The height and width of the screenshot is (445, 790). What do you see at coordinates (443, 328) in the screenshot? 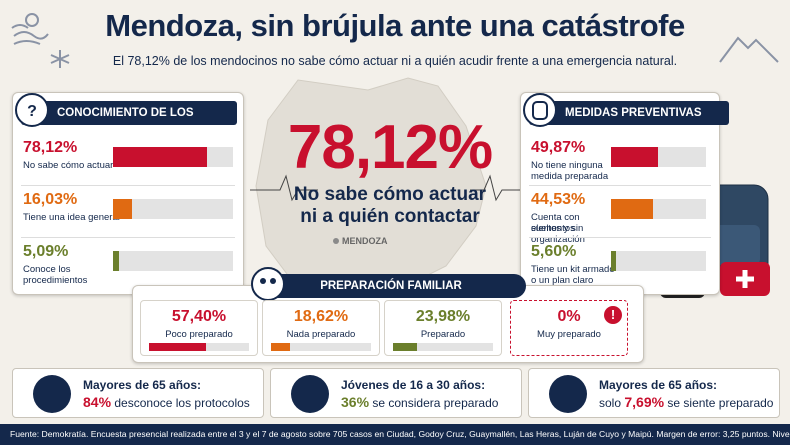
I see `family-card: 23,98% Preparado` at bounding box center [443, 328].